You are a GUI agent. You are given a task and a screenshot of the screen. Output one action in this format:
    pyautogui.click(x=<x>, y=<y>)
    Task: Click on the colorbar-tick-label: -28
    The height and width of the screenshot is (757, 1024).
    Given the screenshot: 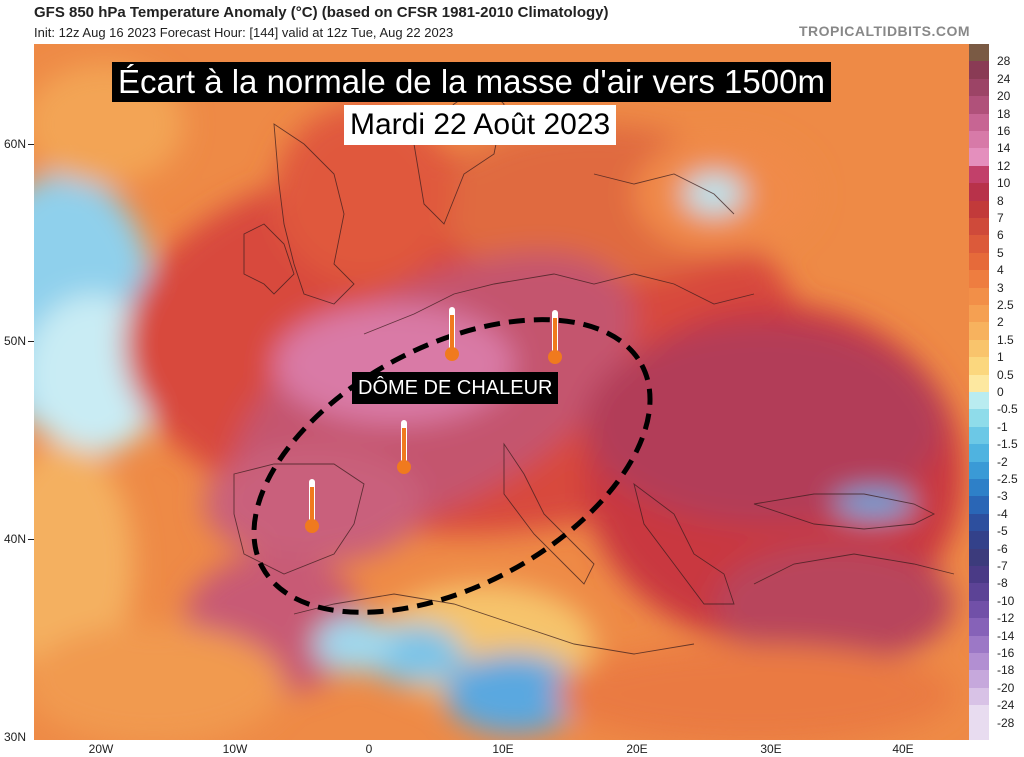 What is the action you would take?
    pyautogui.click(x=1006, y=722)
    